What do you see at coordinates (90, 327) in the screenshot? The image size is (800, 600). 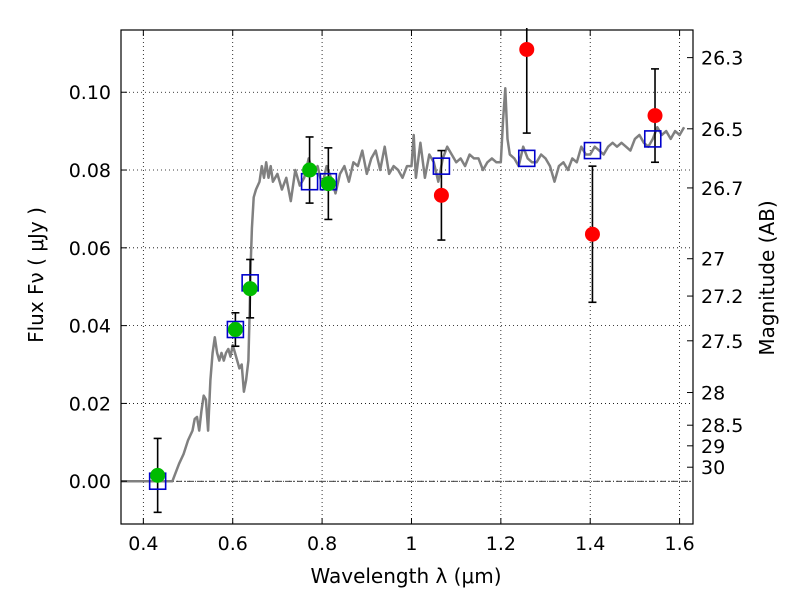 I see `y-tick-label: 0.04` at bounding box center [90, 327].